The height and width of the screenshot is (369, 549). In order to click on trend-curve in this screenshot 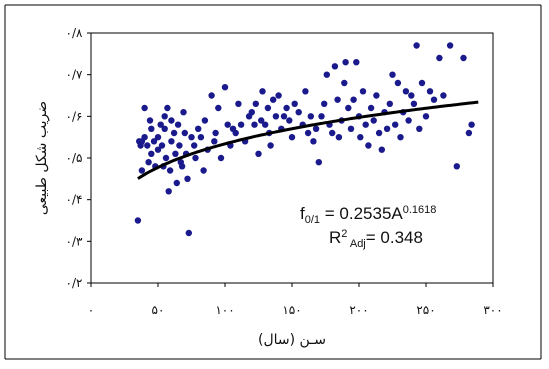, I will do `click(308, 140)`.